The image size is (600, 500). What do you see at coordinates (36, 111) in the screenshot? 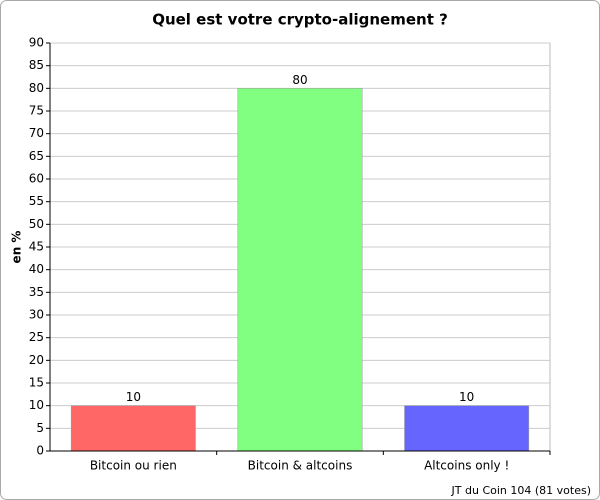
I see `y-tick-label: 75` at bounding box center [36, 111].